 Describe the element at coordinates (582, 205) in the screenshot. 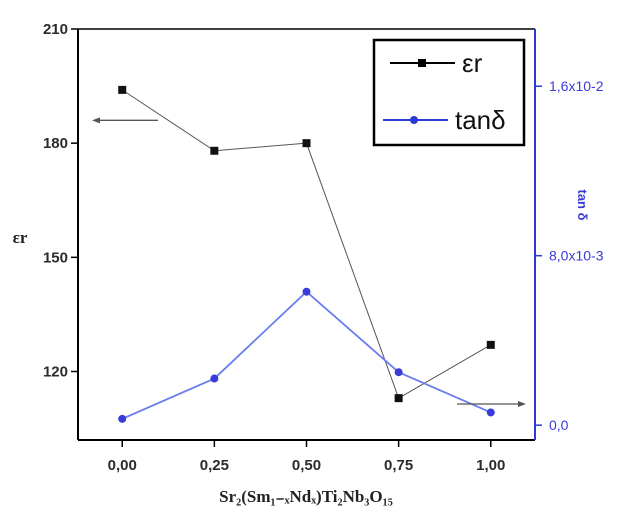

I see `right-axis-title: tan δ` at that location.